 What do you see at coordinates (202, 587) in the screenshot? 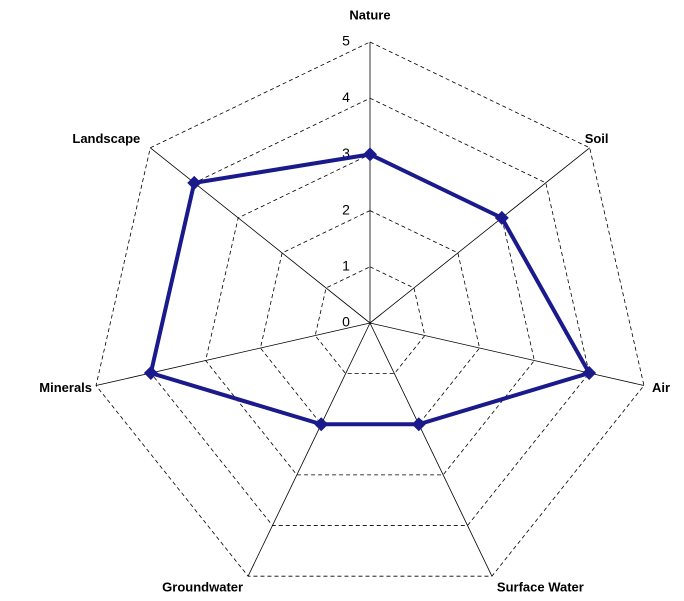
I see `category-label: Groundwater` at bounding box center [202, 587].